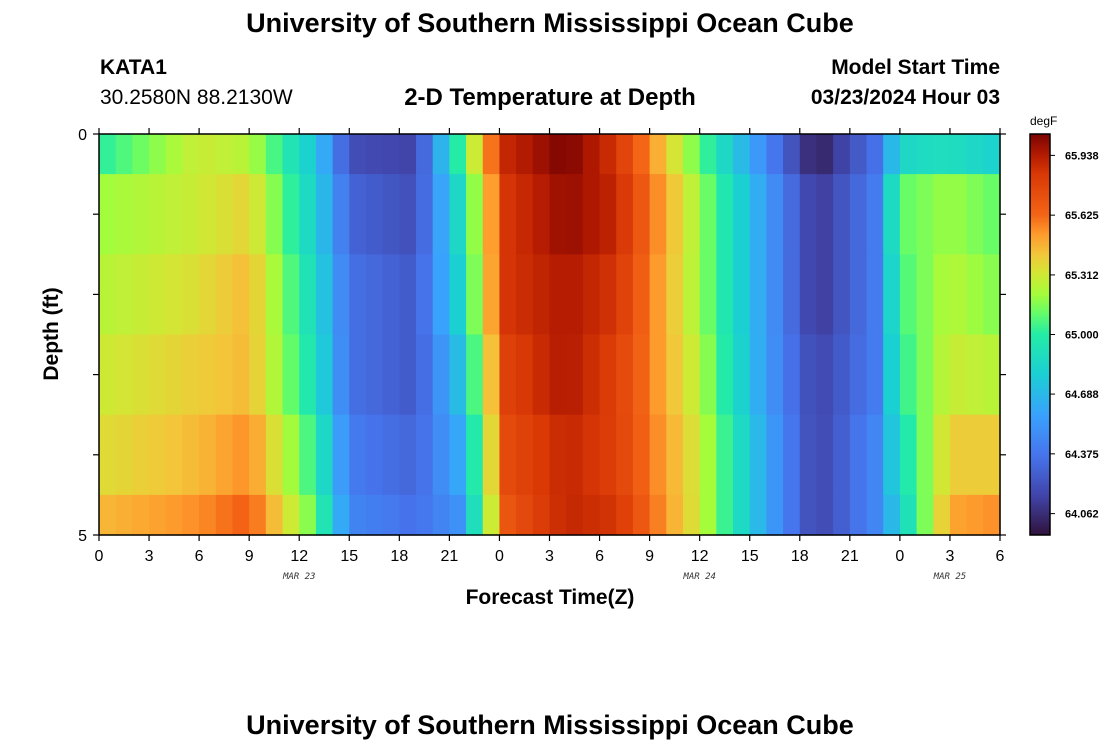 This screenshot has height=750, width=1100. What do you see at coordinates (1082, 216) in the screenshot?
I see `colorbar-tick-label: 65.625` at bounding box center [1082, 216].